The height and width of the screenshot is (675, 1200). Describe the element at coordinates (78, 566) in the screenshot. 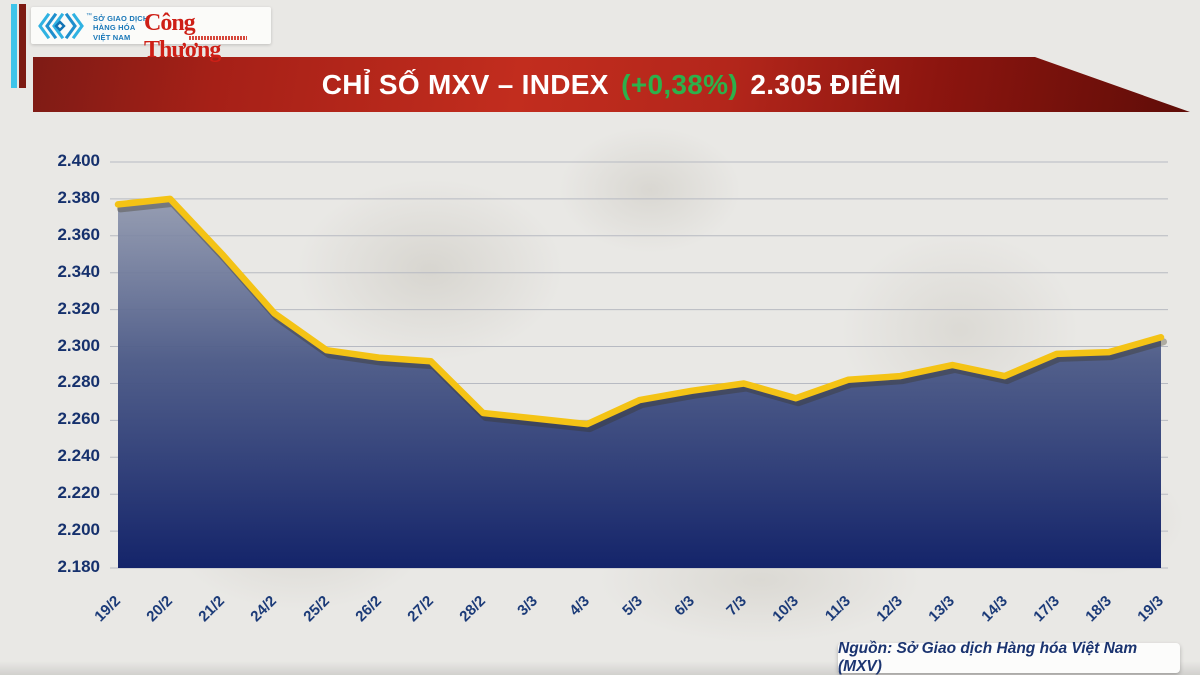

I see `y-tick-label: 2.180` at that location.